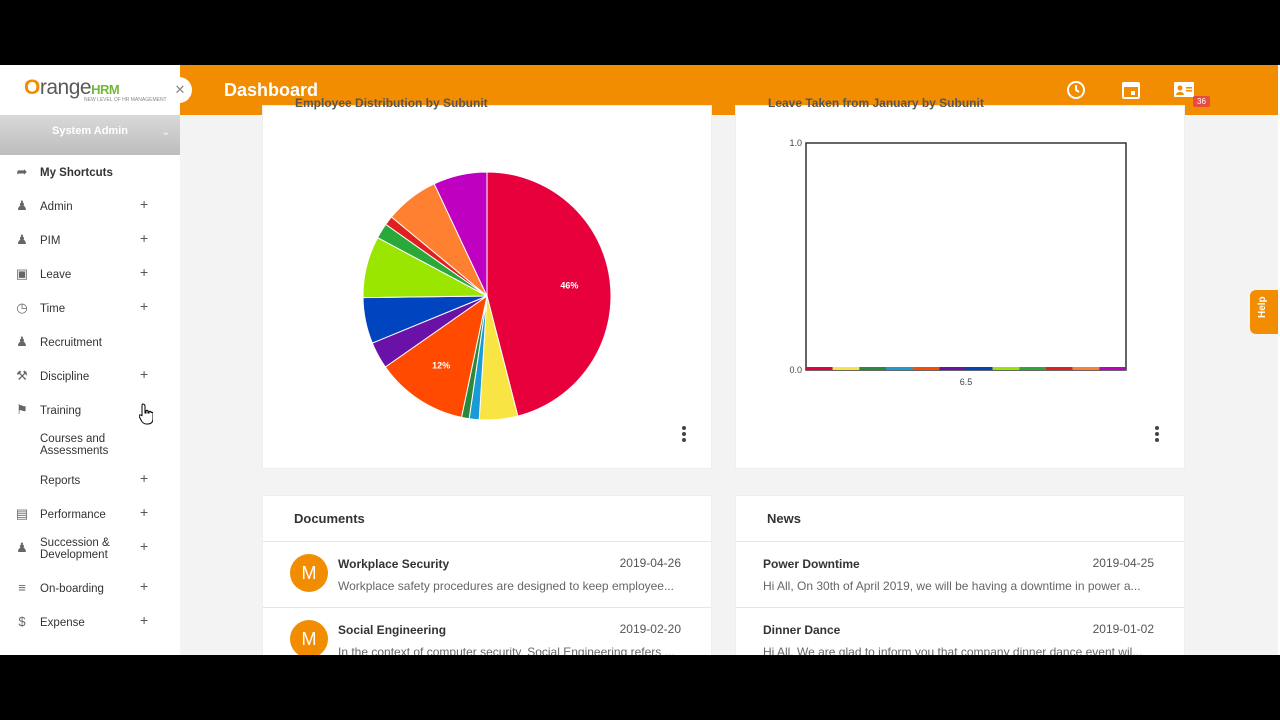  Describe the element at coordinates (62, 623) in the screenshot. I see `sidebar-item-label: Expense` at that location.